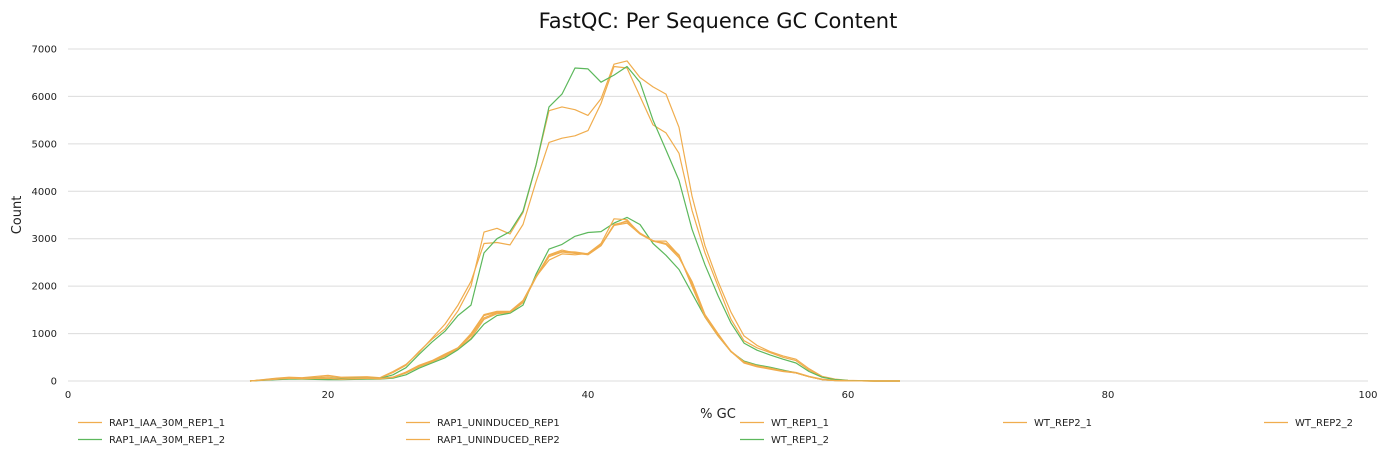 This screenshot has height=460, width=1390. Describe the element at coordinates (44, 97) in the screenshot. I see `y-tick-label: 6000` at that location.